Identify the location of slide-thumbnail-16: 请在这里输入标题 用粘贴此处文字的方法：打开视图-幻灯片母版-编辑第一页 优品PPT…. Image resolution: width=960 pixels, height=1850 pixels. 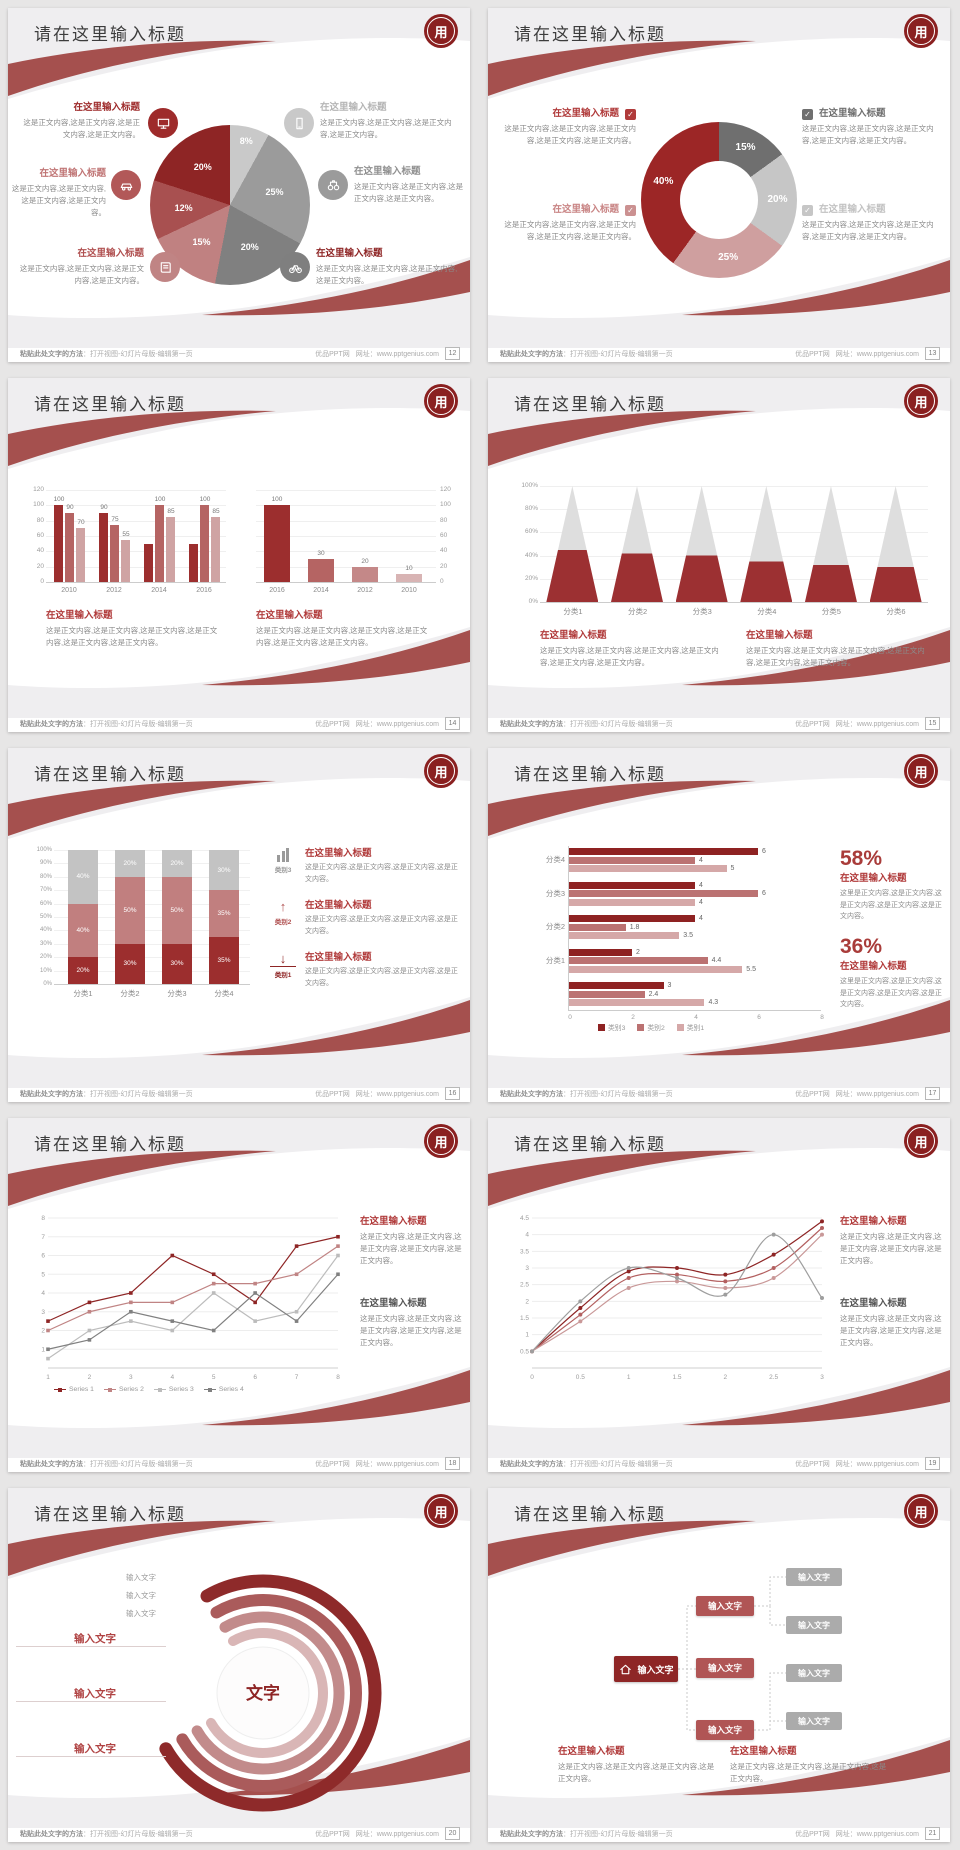
(239, 925).